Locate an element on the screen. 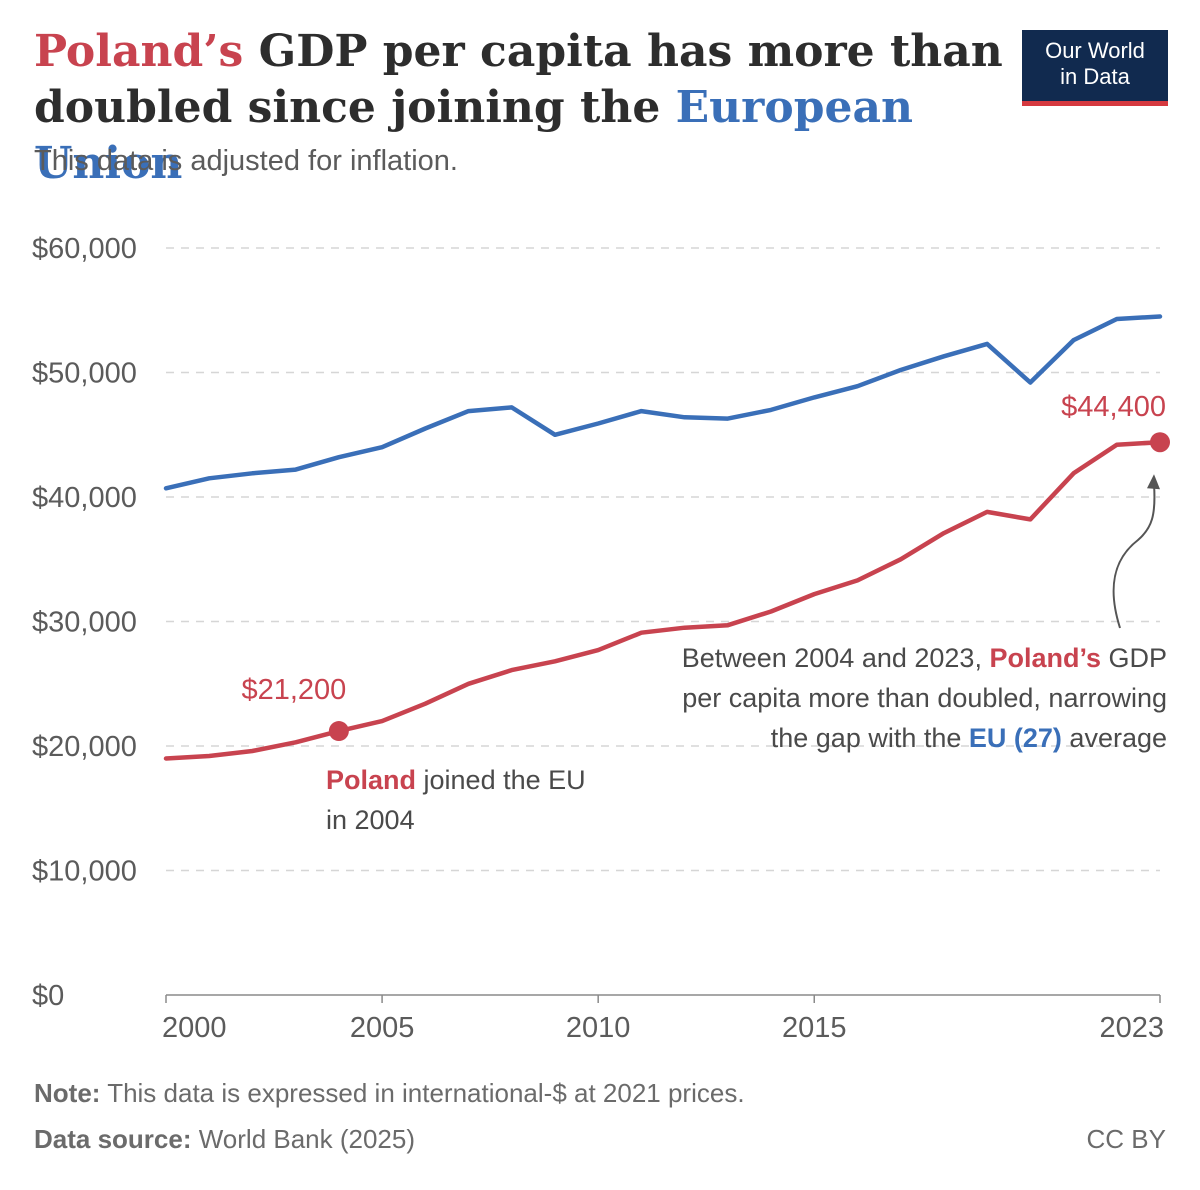 Image resolution: width=1200 pixels, height=1190 pixels. x-tick-label: 2000 is located at coordinates (194, 1028).